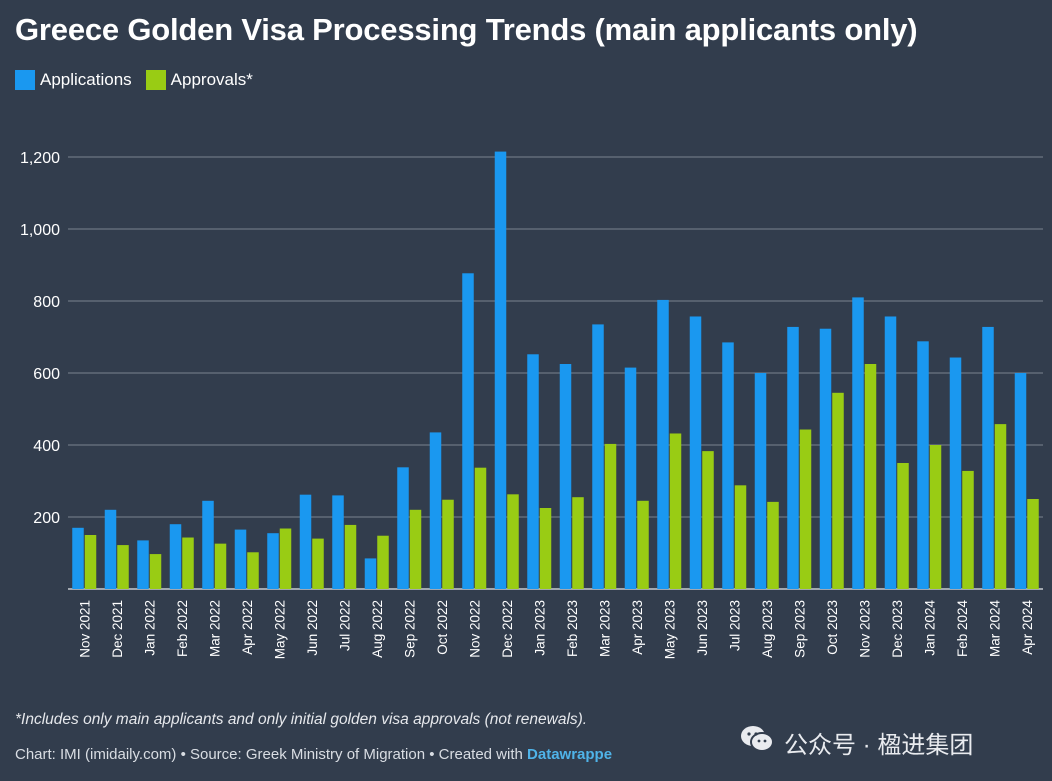 The image size is (1052, 781). I want to click on x-tick-label: Feb 2023, so click(572, 628).